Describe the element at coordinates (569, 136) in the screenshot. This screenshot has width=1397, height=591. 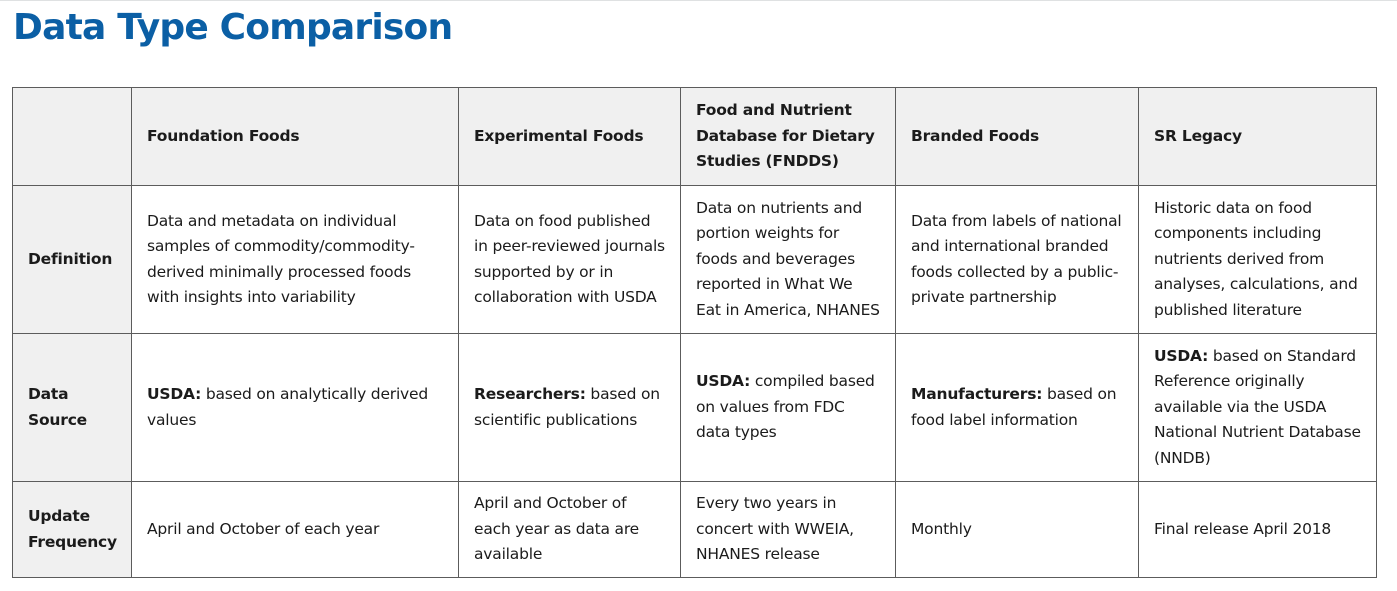
I see `column-header-experimental-foods: Experimental Foods` at that location.